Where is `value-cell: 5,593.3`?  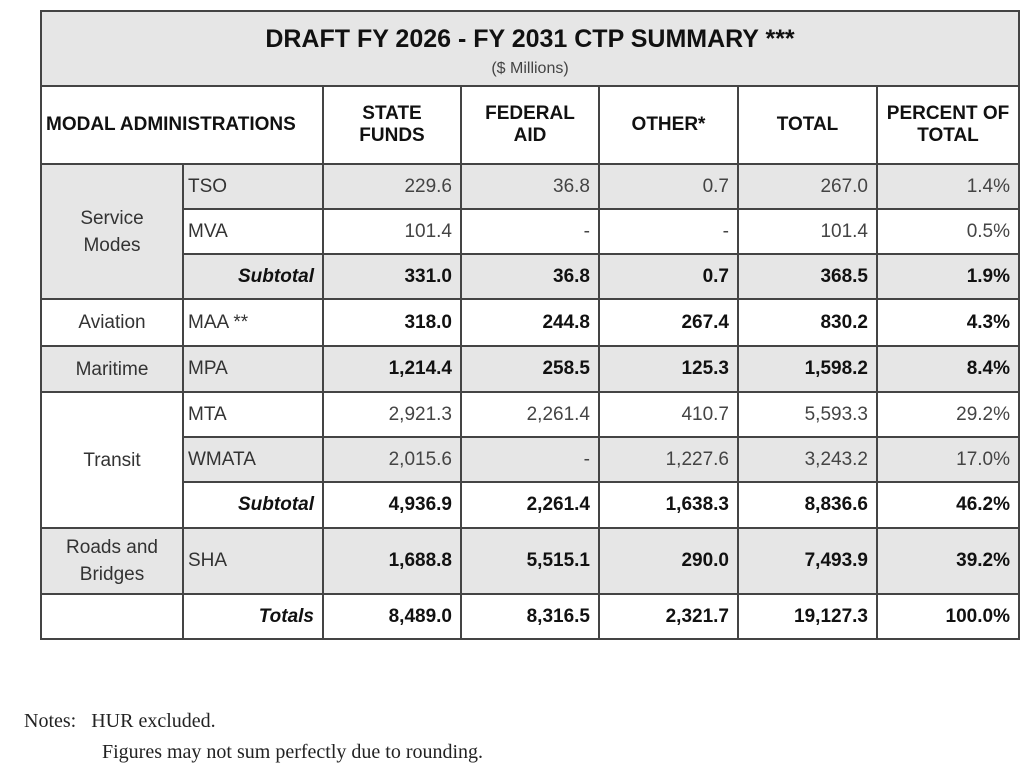 value-cell: 5,593.3 is located at coordinates (807, 414).